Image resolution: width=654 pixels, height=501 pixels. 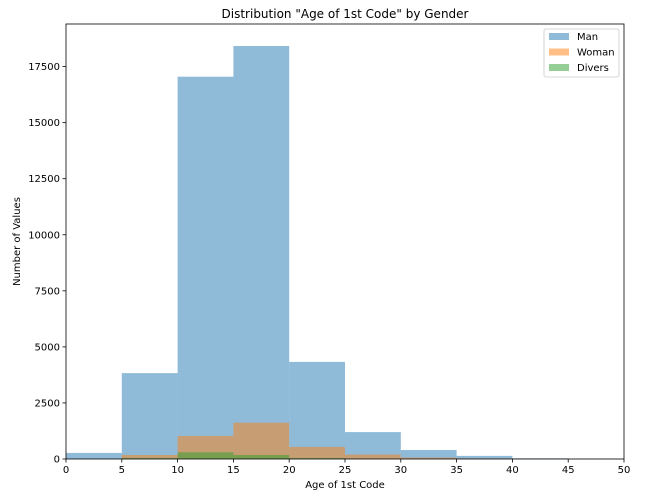 I want to click on x-tick-label: 40, so click(x=512, y=470).